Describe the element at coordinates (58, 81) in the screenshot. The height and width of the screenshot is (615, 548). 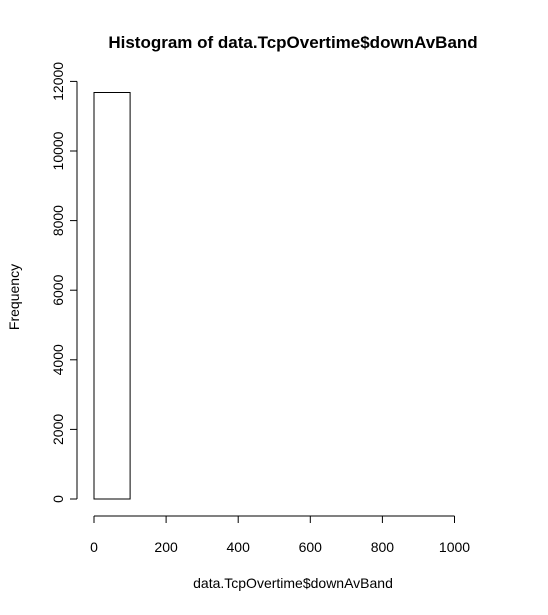
I see `y-tick-label: 12000` at that location.